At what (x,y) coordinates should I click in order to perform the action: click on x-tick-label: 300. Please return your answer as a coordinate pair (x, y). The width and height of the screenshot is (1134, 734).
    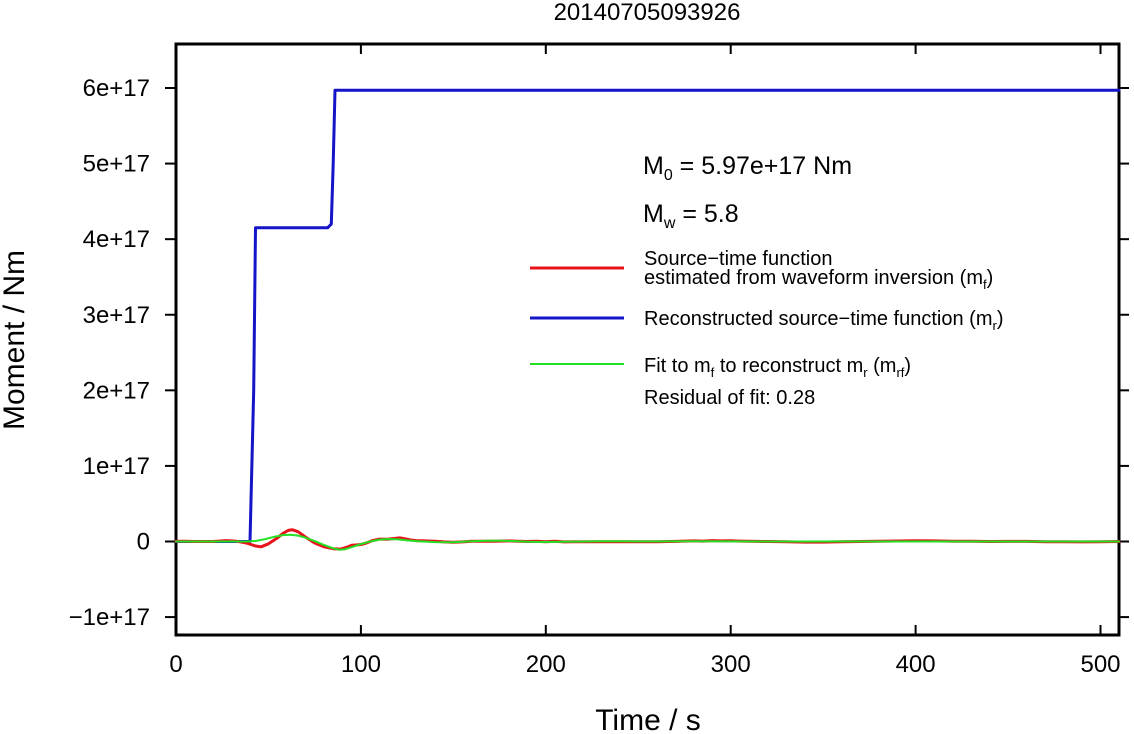
    Looking at the image, I should click on (731, 664).